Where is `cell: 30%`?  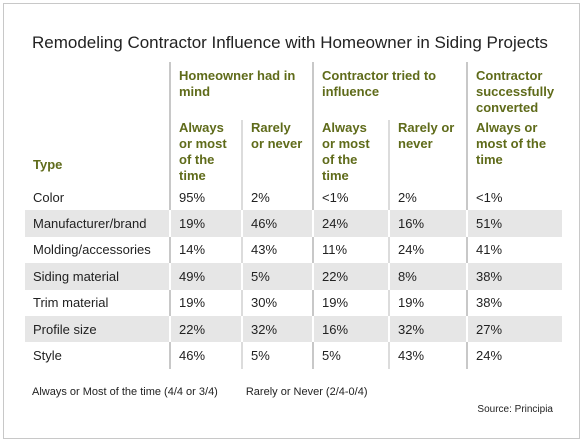 cell: 30% is located at coordinates (277, 302).